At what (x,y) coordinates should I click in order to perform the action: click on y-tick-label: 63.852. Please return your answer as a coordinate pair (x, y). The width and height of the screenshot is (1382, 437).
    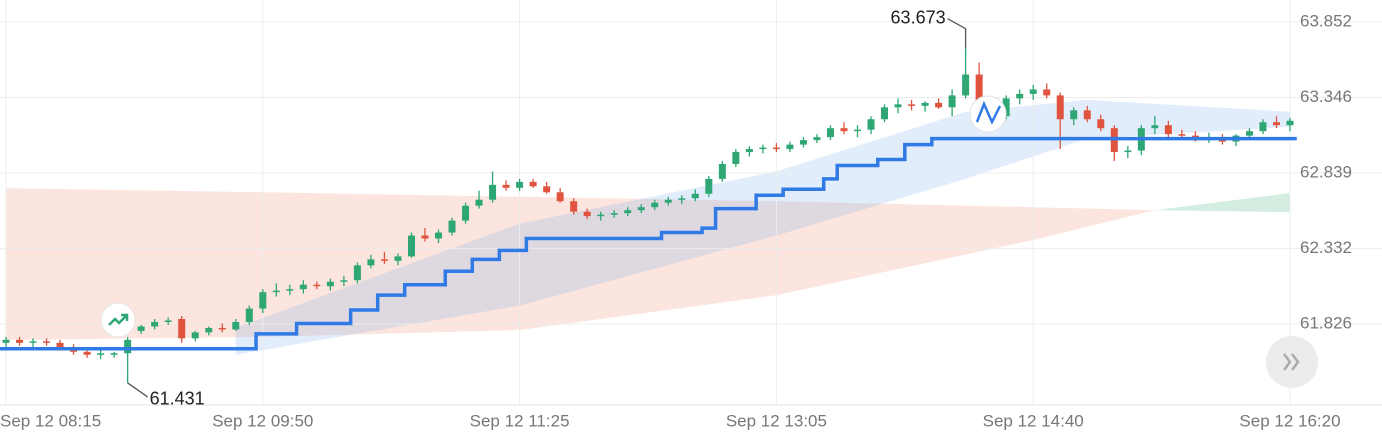
    Looking at the image, I should click on (1326, 21).